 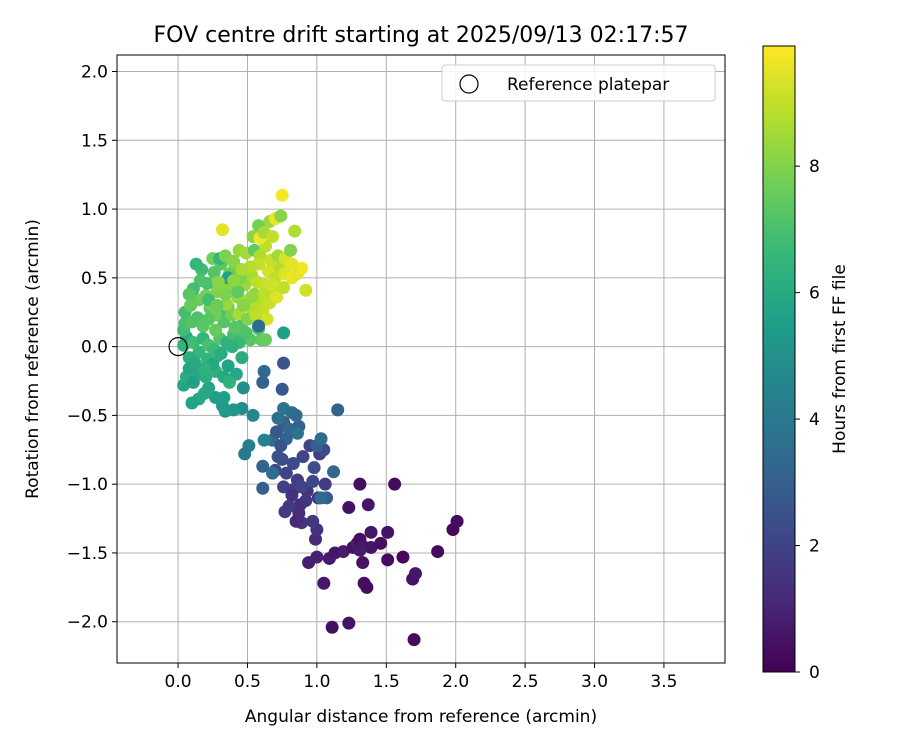 What do you see at coordinates (94, 279) in the screenshot?
I see `y-tick-label: 0.5` at bounding box center [94, 279].